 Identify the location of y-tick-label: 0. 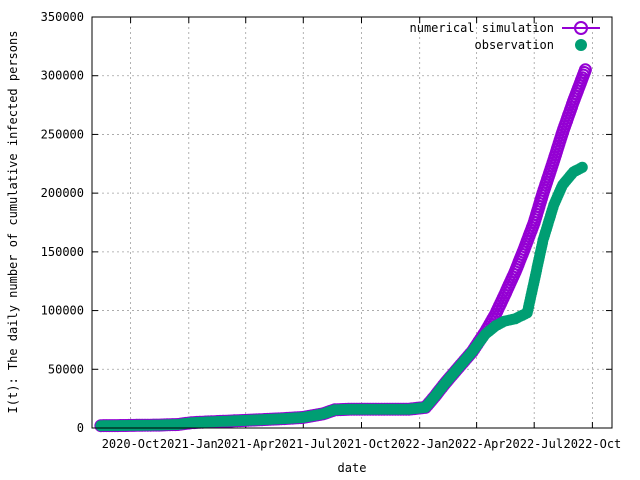
(80, 428).